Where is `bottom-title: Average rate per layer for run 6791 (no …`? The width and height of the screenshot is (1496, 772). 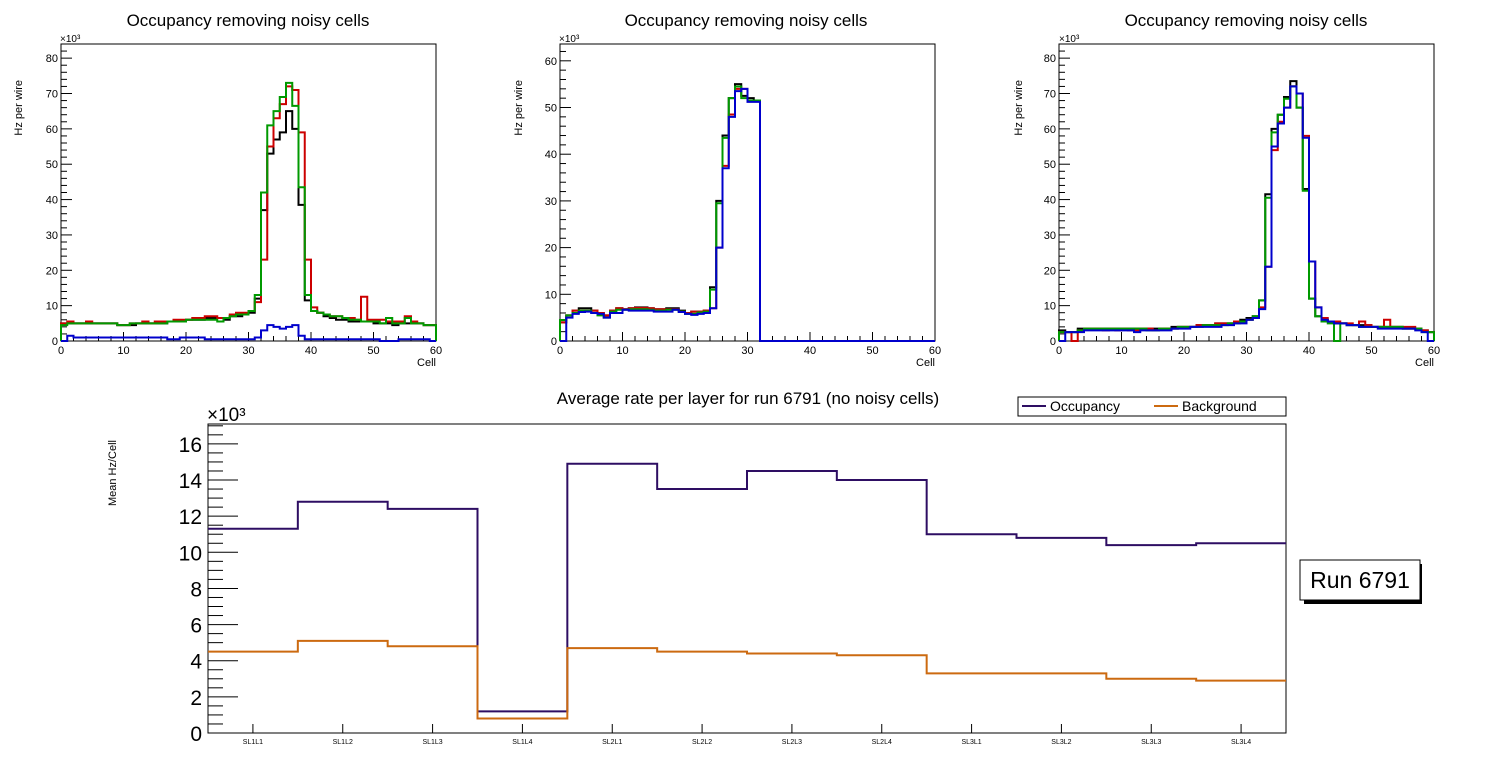
bottom-title: Average rate per layer for run 6791 (no … is located at coordinates (748, 398).